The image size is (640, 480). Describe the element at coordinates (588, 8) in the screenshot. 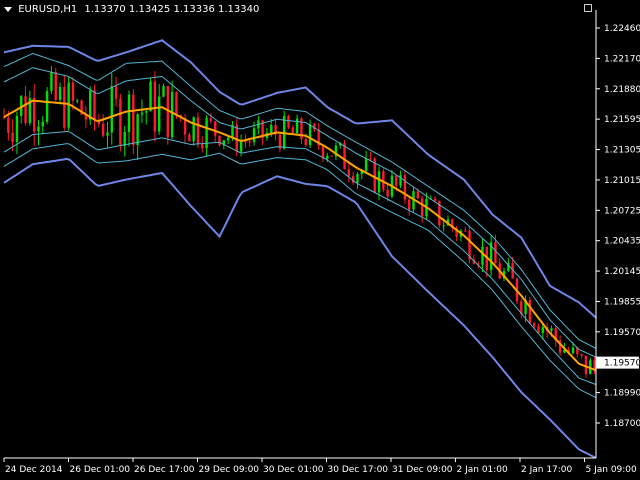

I see `chart-shift-icon` at that location.